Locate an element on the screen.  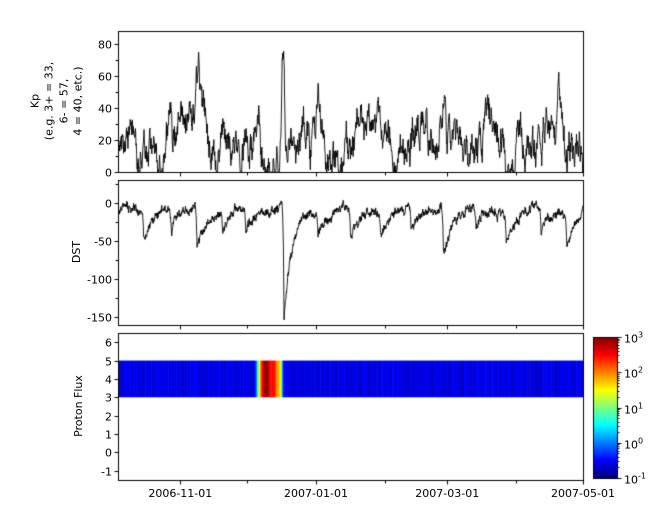
dst-ytick-label: 0 is located at coordinates (108, 204).